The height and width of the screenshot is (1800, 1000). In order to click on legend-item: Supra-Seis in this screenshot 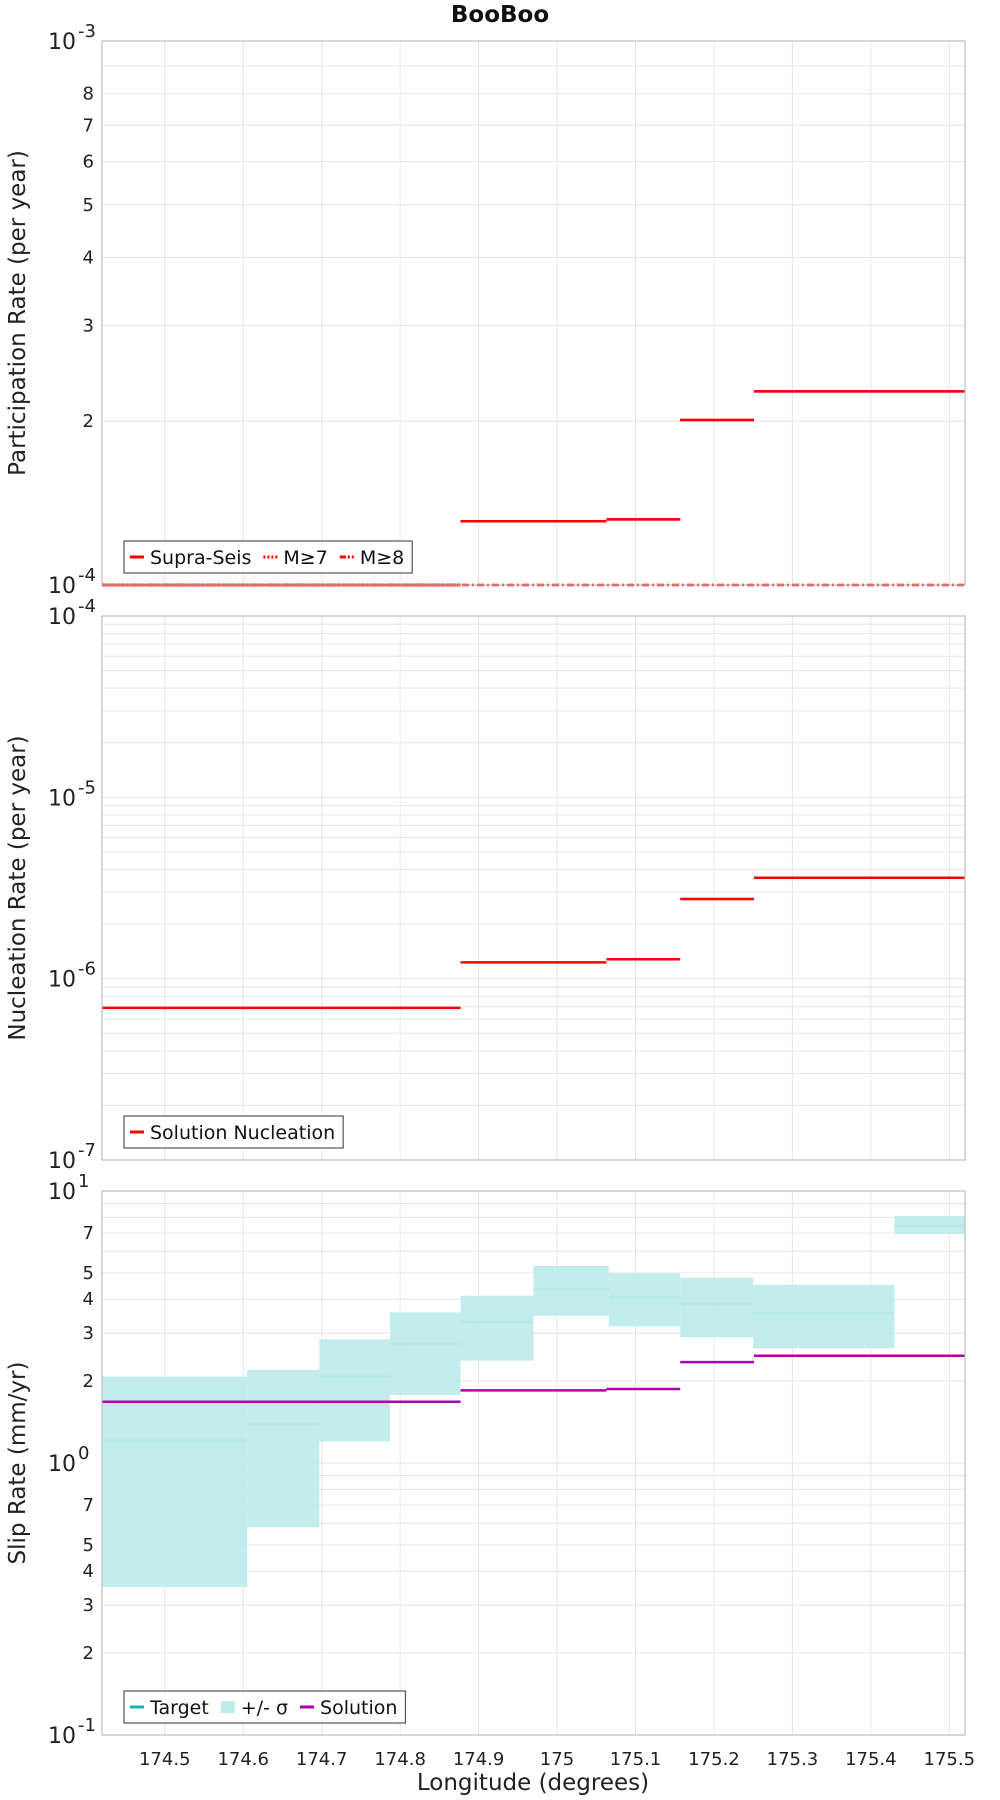, I will do `click(190, 558)`.